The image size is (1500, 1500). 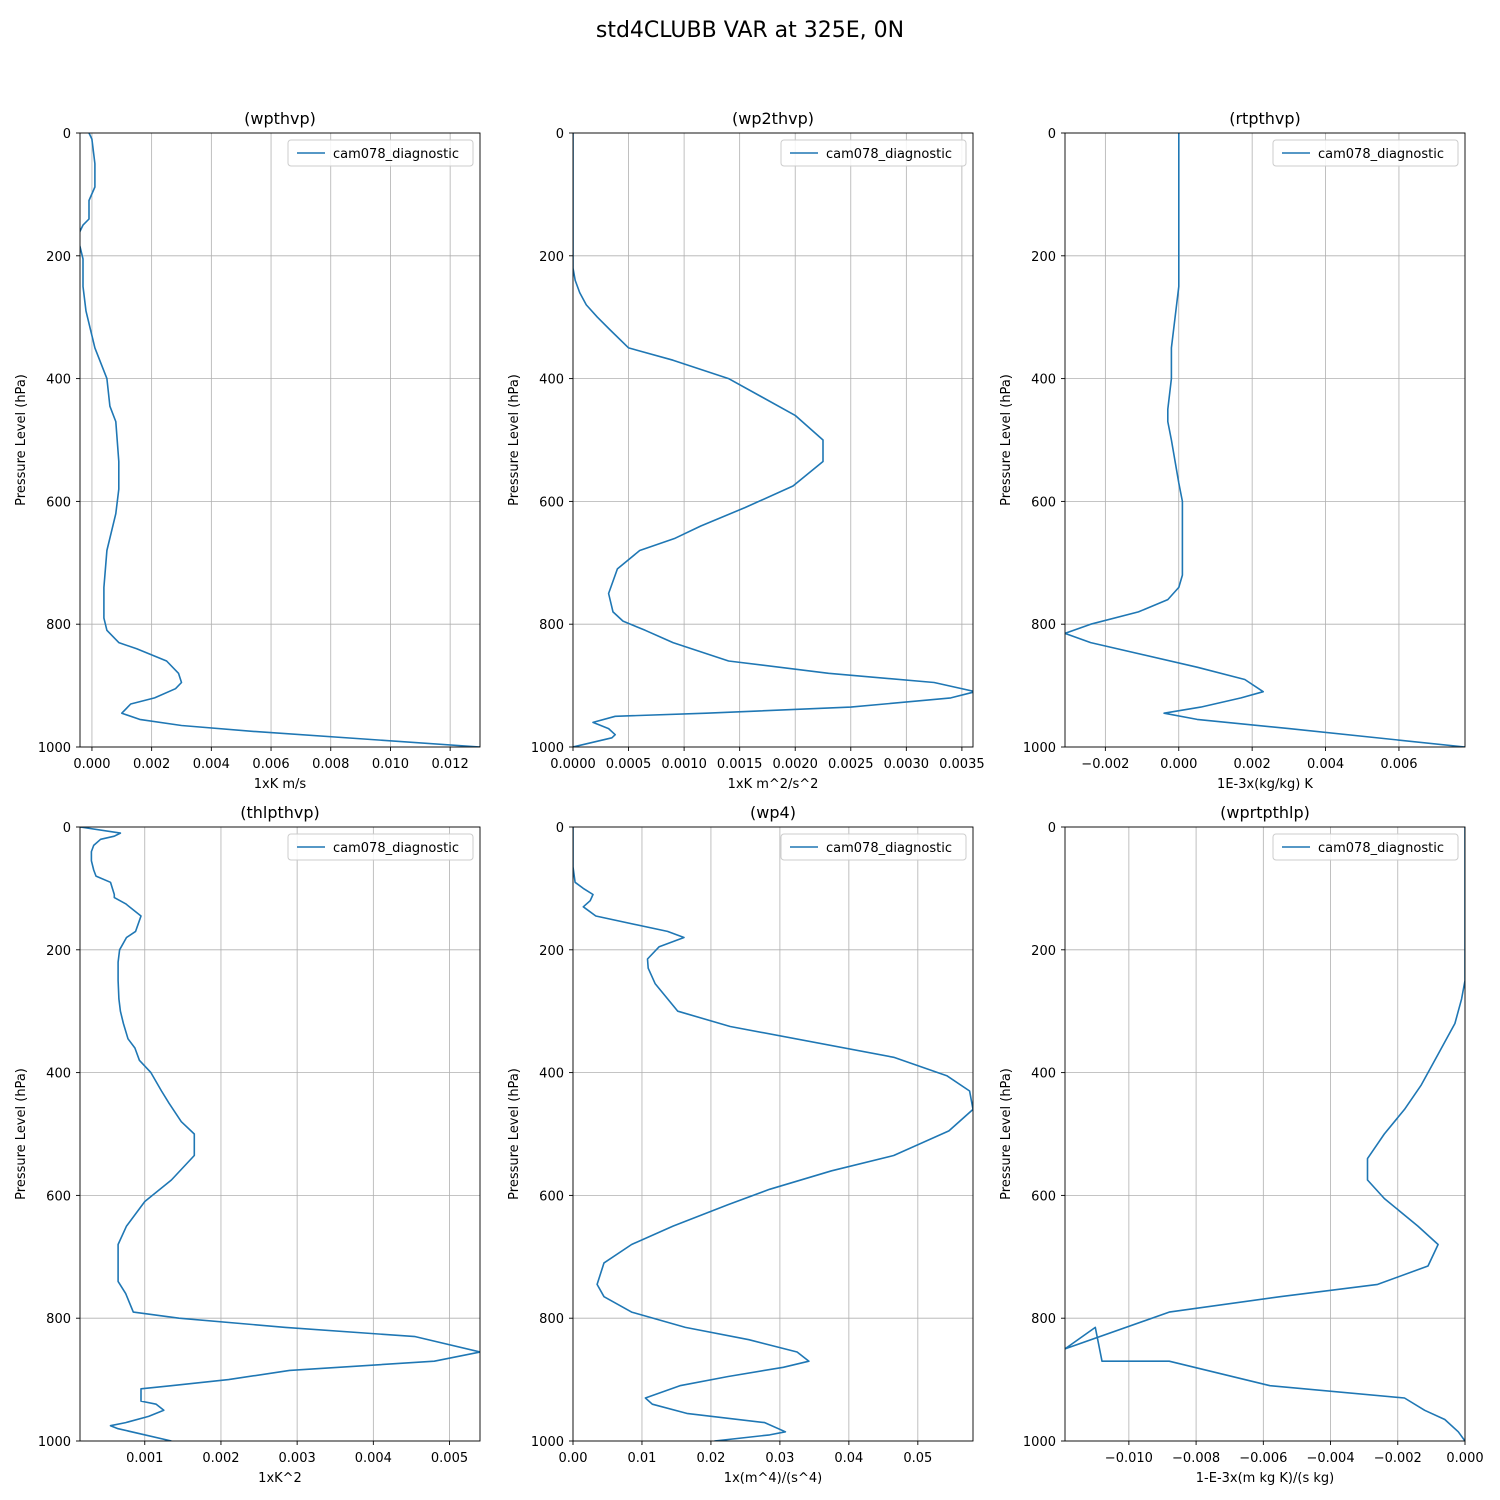 What do you see at coordinates (1196, 1458) in the screenshot?
I see `x-tick-label: −0.008` at bounding box center [1196, 1458].